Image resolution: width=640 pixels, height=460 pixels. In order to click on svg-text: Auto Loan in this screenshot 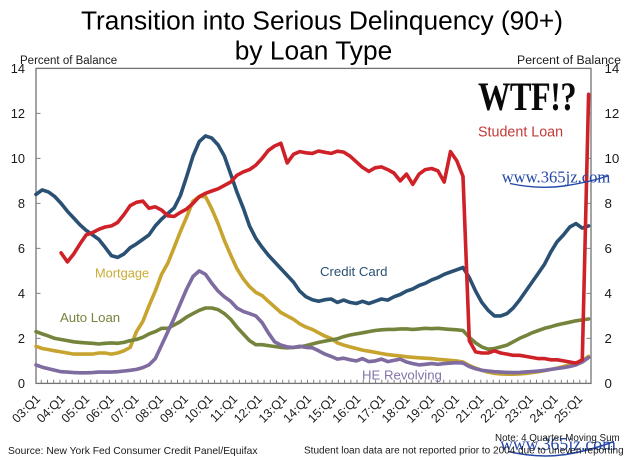, I will do `click(90, 317)`.